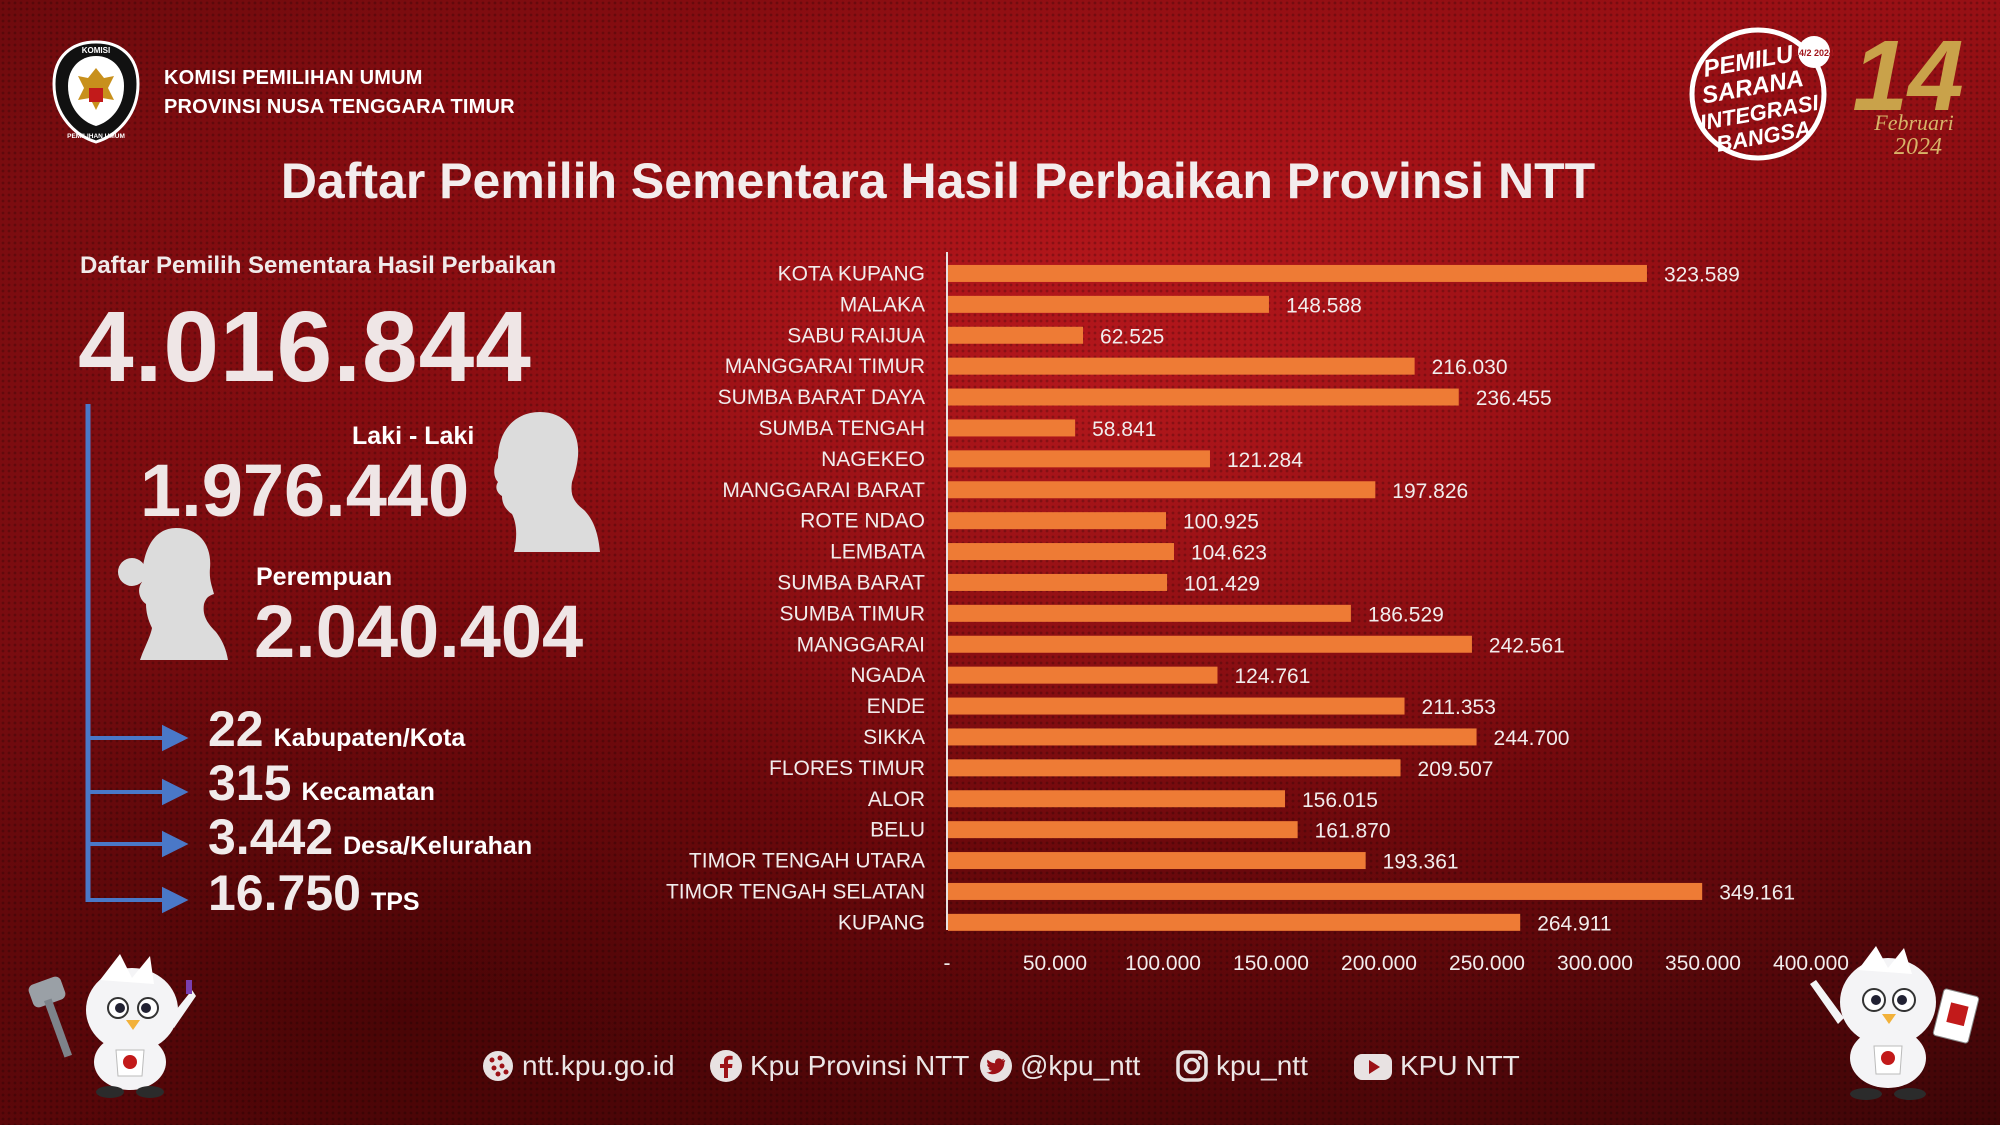 The height and width of the screenshot is (1125, 2000). I want to click on total-voters-value: 4.016.844, so click(305, 347).